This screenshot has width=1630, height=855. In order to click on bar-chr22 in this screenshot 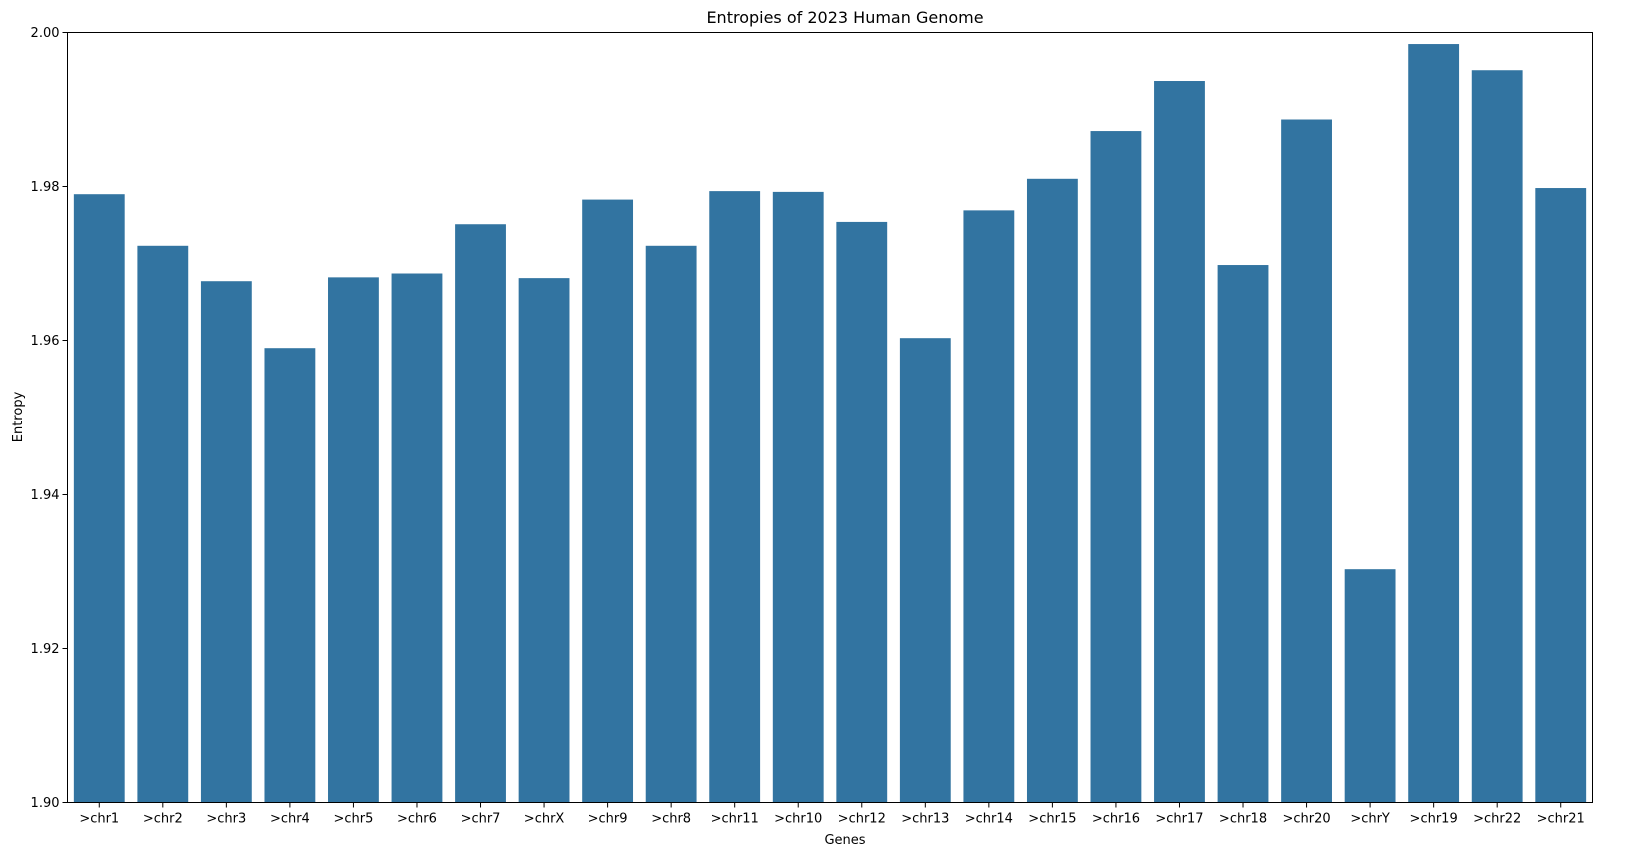, I will do `click(1497, 436)`.